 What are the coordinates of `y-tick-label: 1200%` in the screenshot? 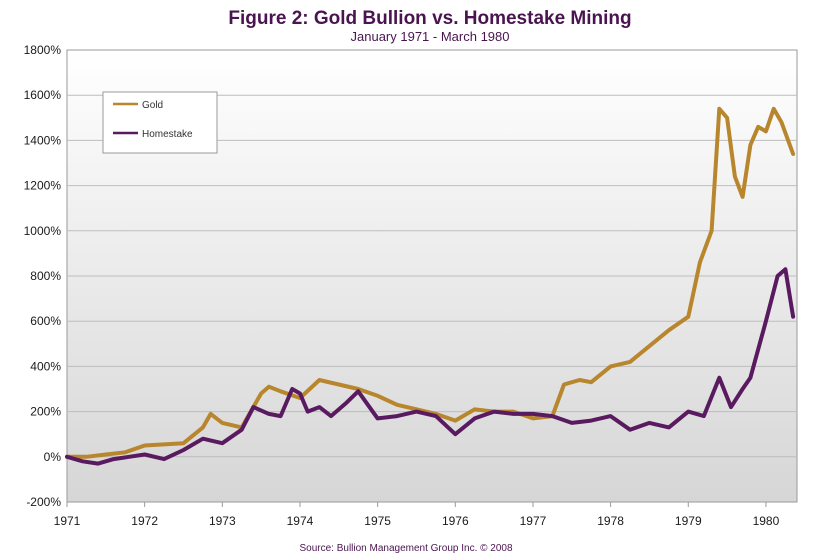 It's located at (43, 186).